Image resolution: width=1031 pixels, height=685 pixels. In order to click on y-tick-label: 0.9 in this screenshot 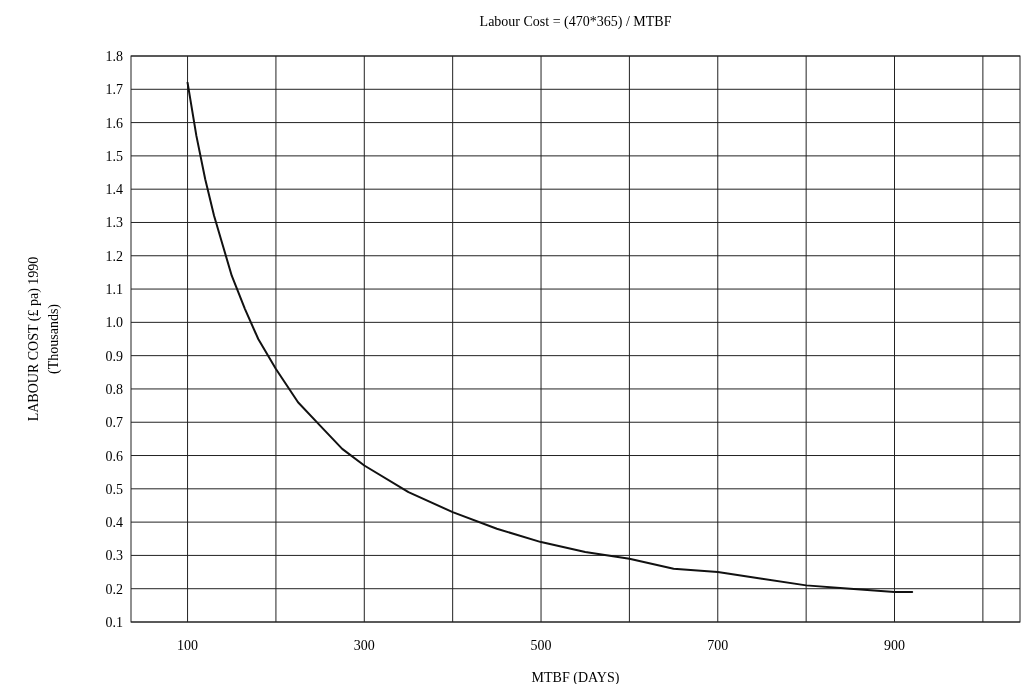, I will do `click(114, 356)`.